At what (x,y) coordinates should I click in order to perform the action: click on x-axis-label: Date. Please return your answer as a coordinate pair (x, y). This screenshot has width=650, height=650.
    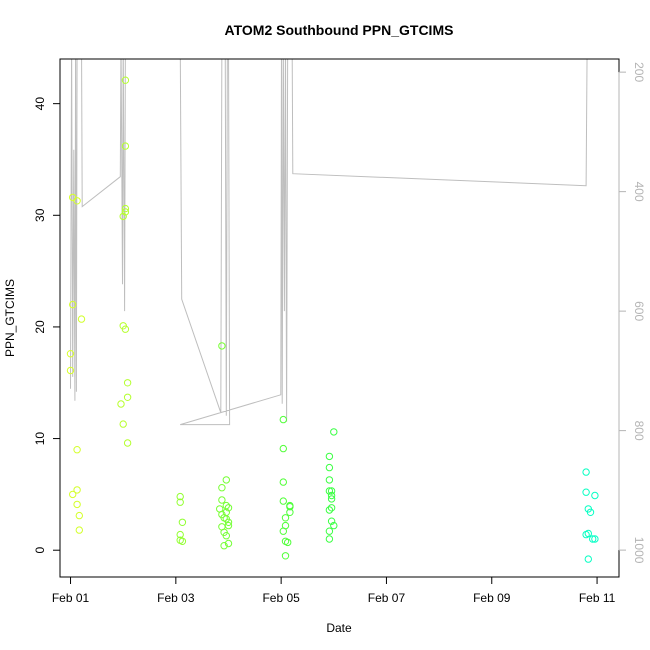
    Looking at the image, I should click on (339, 628).